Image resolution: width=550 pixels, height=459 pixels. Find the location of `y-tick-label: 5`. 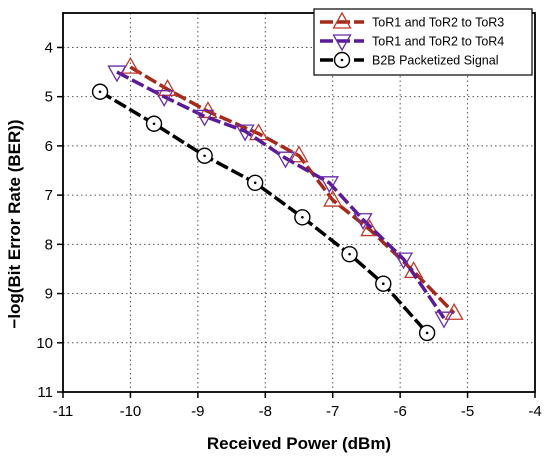

y-tick-label: 5 is located at coordinates (49, 97).